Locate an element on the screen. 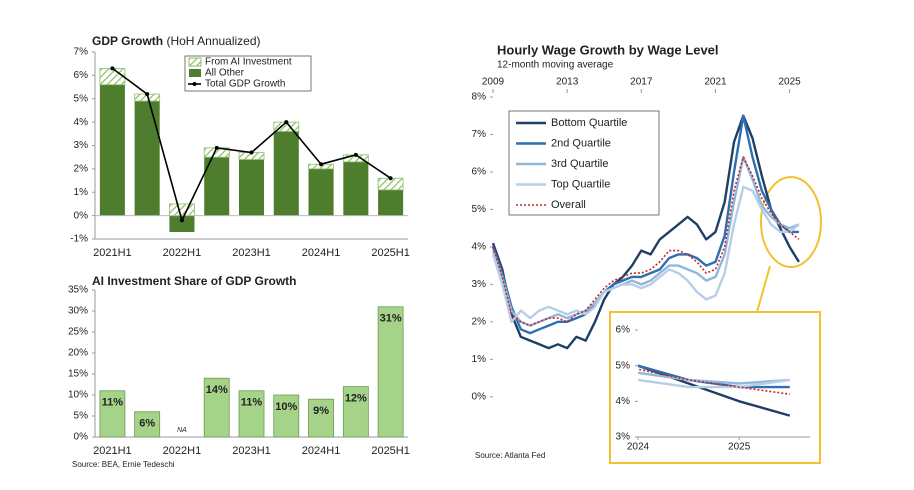  title: GDP Growth is located at coordinates (127, 41).